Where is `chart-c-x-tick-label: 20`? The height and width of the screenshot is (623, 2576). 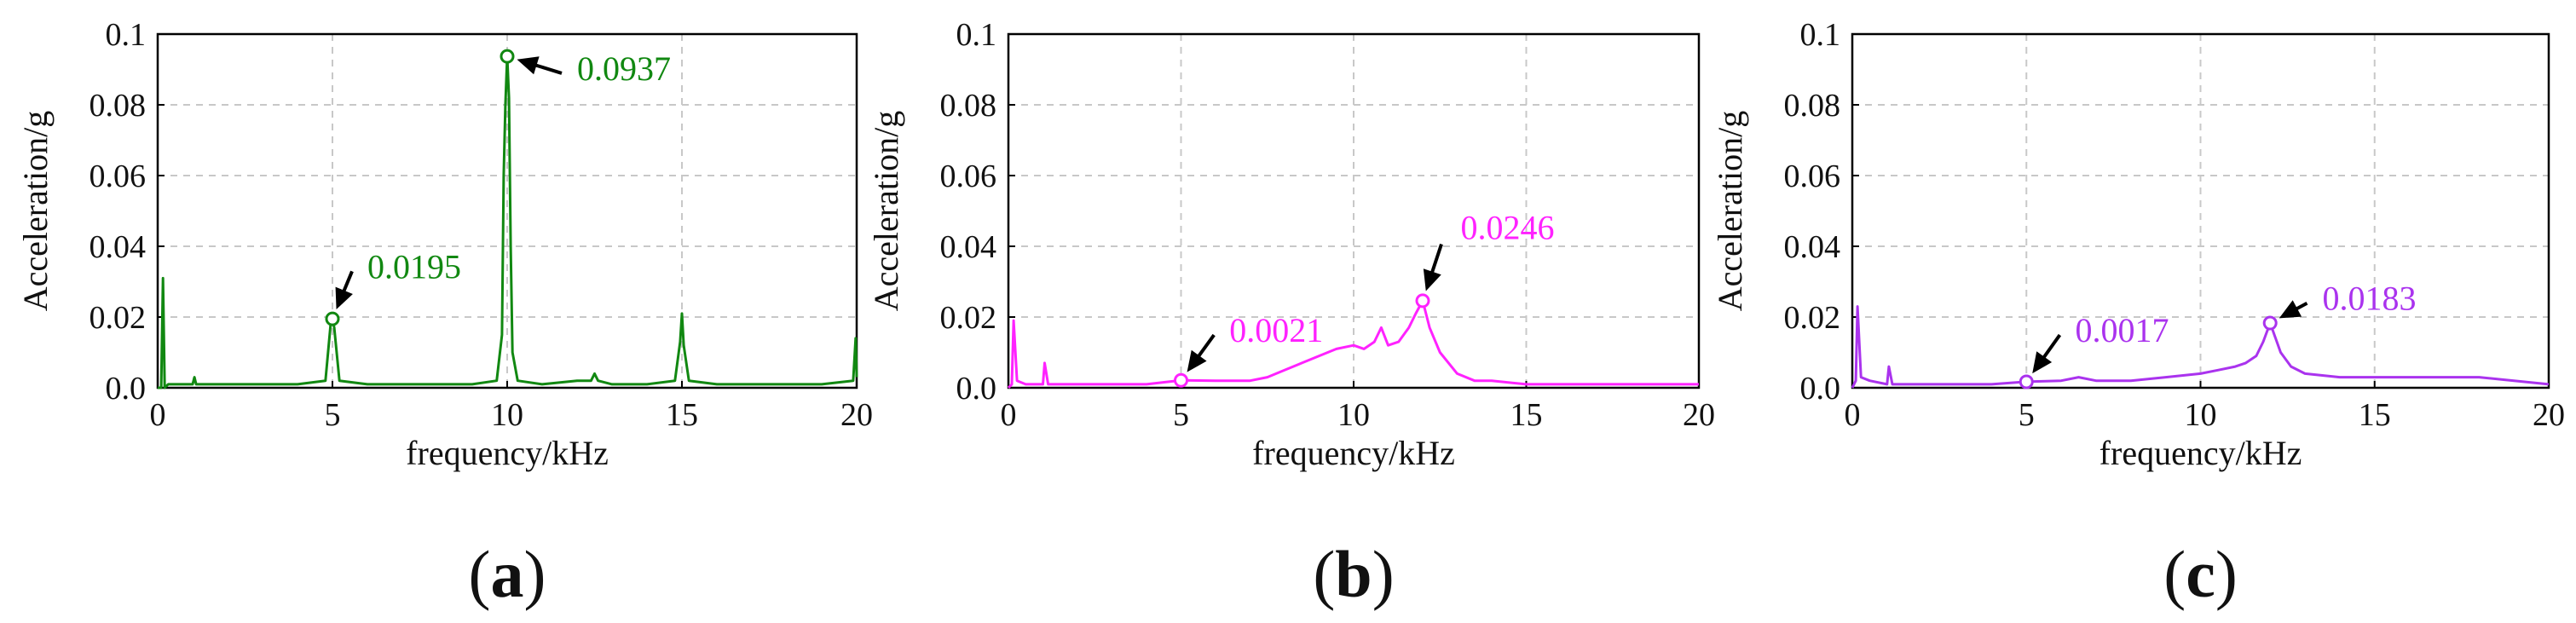 chart-c-x-tick-label: 20 is located at coordinates (2549, 415).